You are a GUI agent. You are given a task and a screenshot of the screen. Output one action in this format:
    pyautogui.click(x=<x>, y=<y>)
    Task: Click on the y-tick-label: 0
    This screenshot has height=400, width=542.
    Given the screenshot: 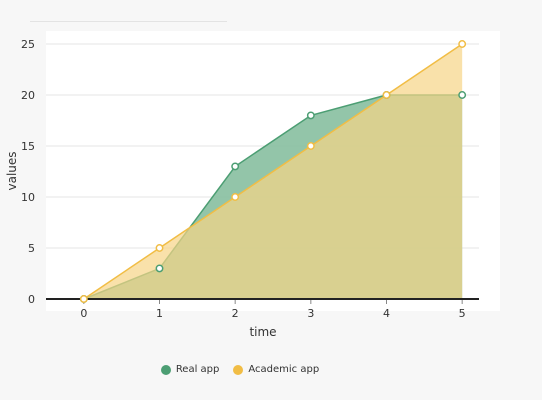 What is the action you would take?
    pyautogui.click(x=31, y=299)
    